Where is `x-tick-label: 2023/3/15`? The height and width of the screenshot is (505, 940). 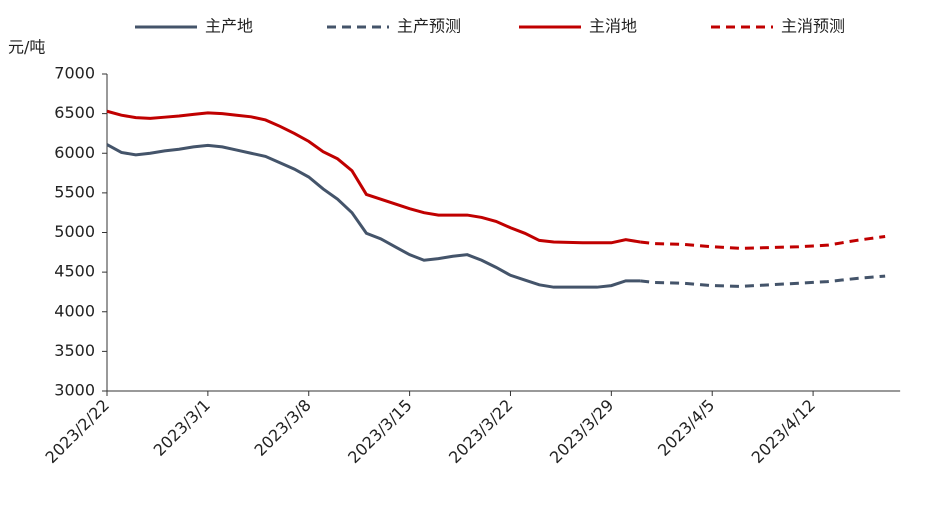 x-tick-label: 2023/3/15 is located at coordinates (379, 431).